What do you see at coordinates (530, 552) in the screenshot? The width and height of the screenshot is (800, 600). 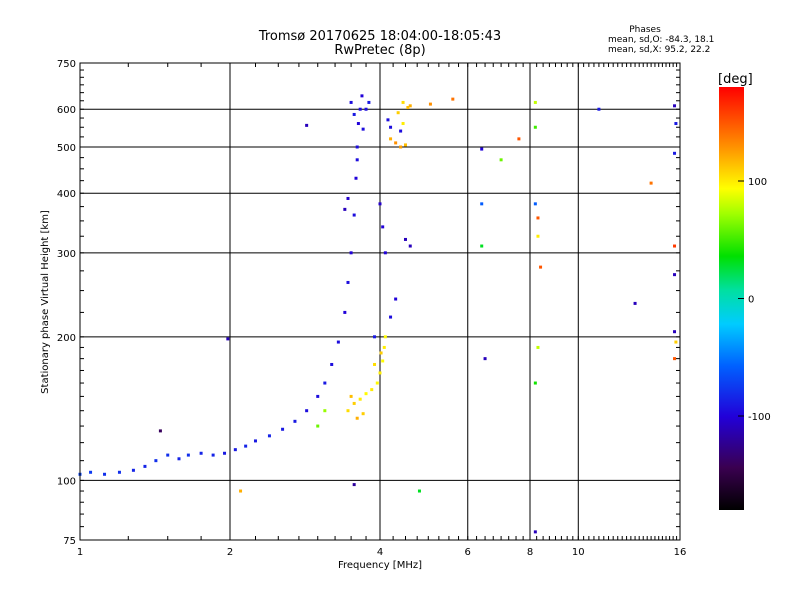 I see `x-tick-label: 8` at bounding box center [530, 552].